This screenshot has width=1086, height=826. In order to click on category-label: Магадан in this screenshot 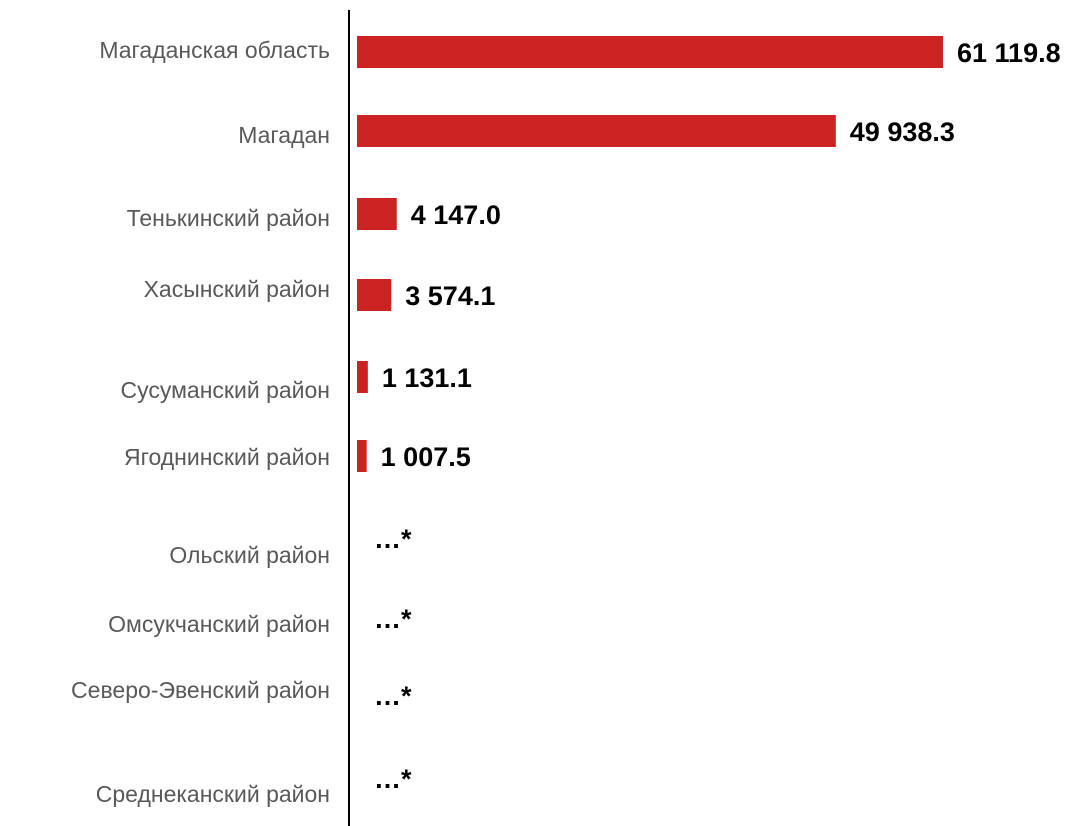, I will do `click(284, 135)`.